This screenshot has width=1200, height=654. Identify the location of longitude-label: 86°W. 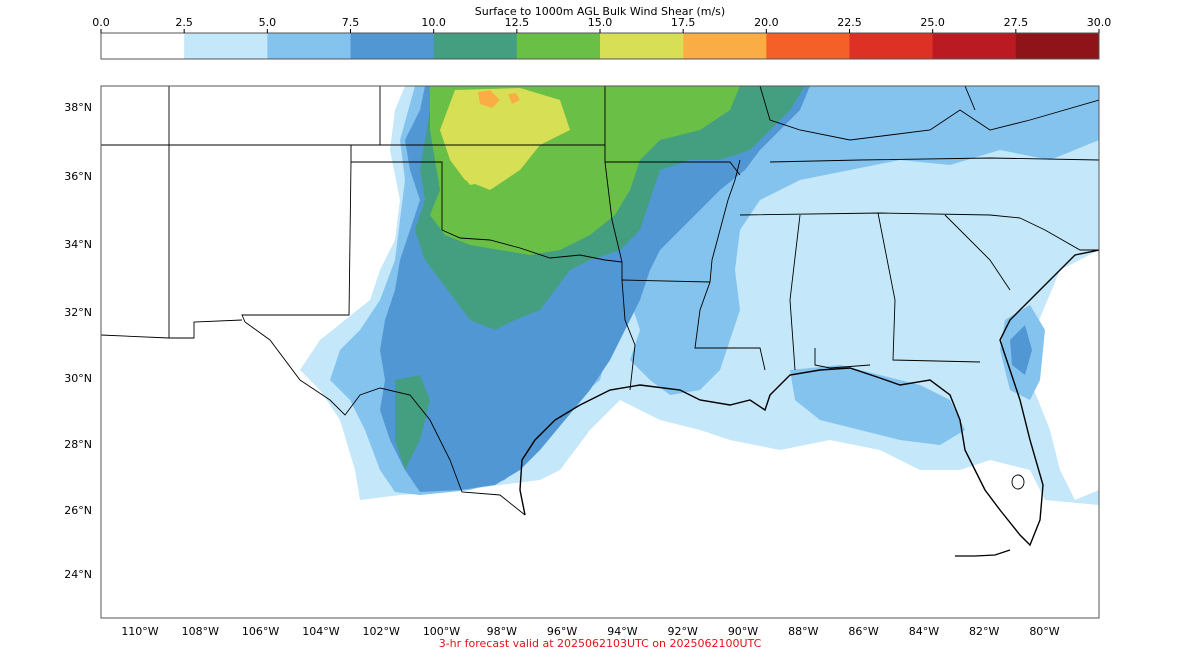
(863, 631).